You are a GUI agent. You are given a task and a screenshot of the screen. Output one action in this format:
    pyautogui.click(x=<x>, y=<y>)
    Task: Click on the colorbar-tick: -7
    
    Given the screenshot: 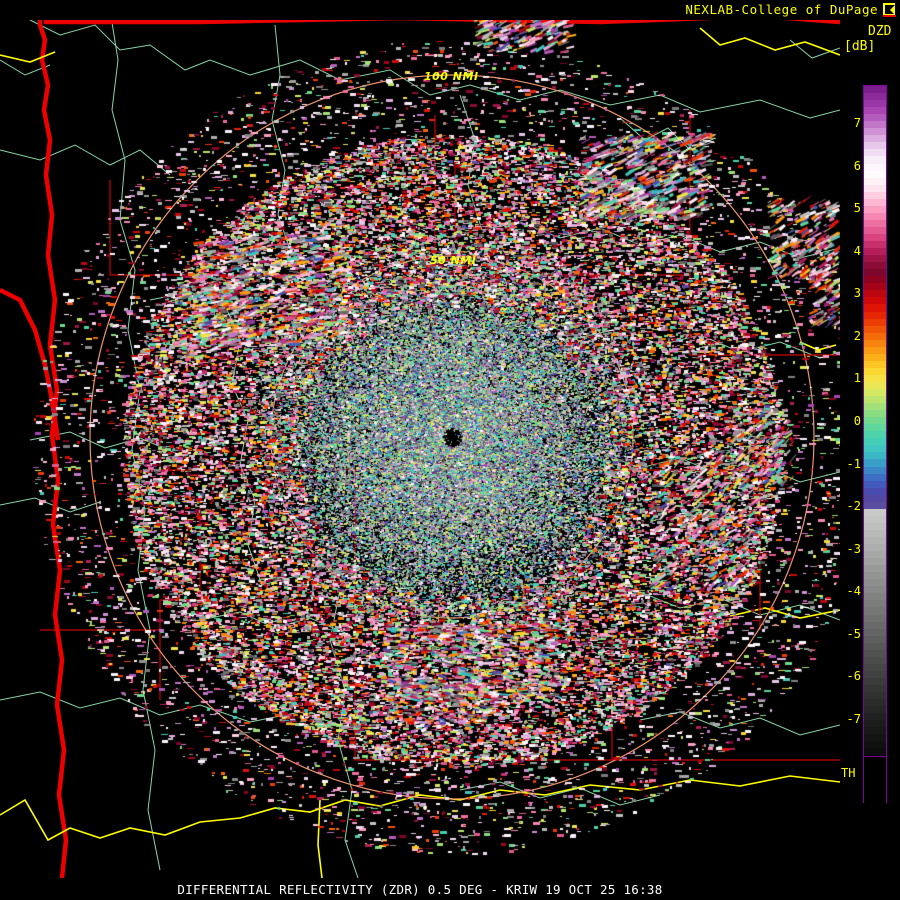 What is the action you would take?
    pyautogui.click(x=853, y=718)
    